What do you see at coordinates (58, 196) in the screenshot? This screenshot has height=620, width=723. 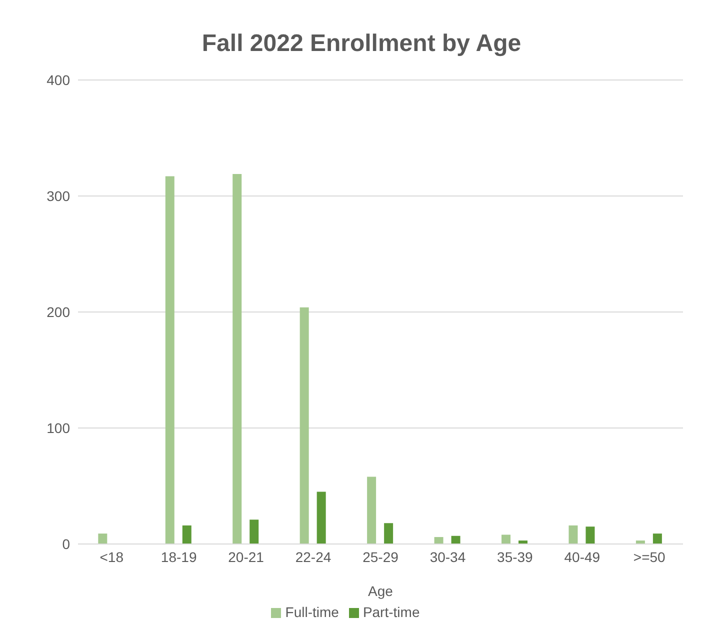 I see `y-tick-label: 300` at bounding box center [58, 196].